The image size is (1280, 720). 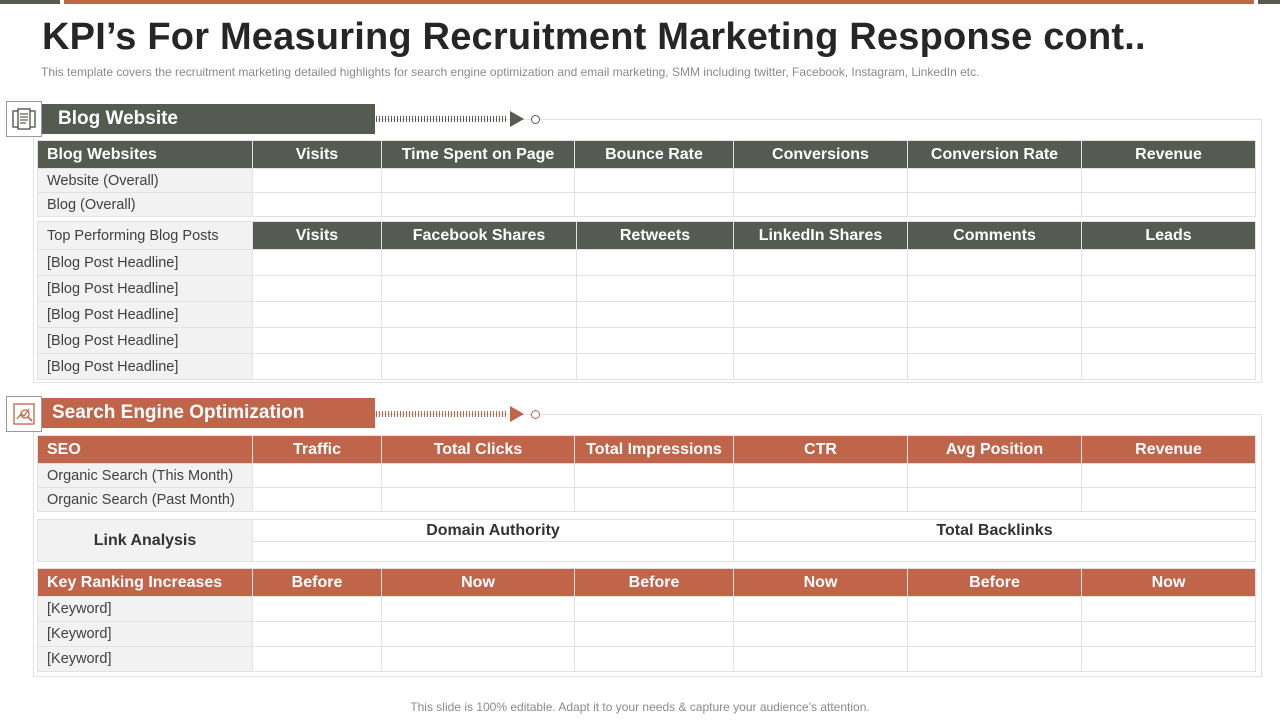 I want to click on row-label: Blog (Overall), so click(x=145, y=204).